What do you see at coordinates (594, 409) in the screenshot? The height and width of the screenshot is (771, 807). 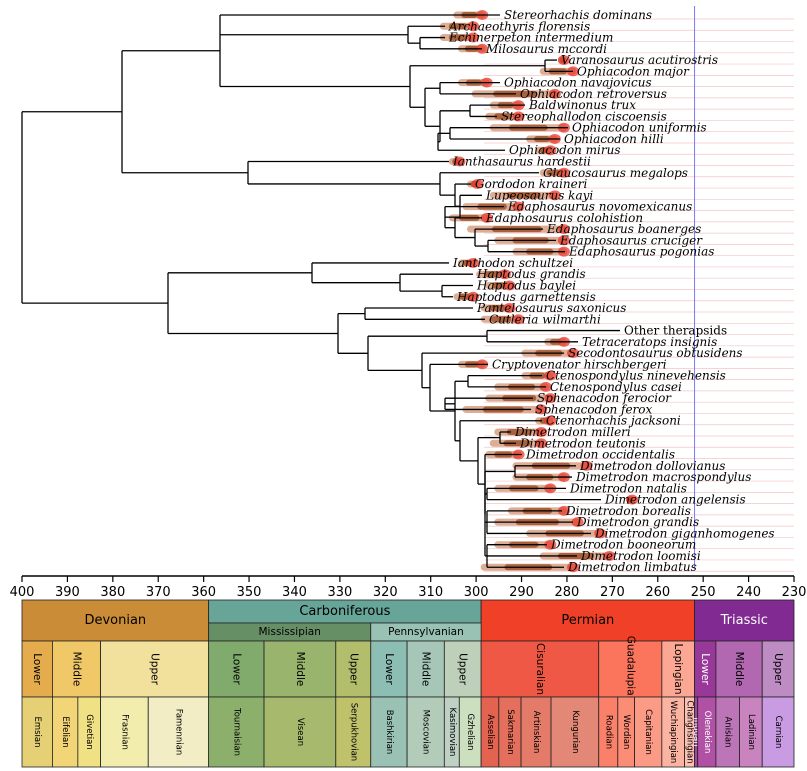 I see `taxon-label: Sphenacodon ferox` at bounding box center [594, 409].